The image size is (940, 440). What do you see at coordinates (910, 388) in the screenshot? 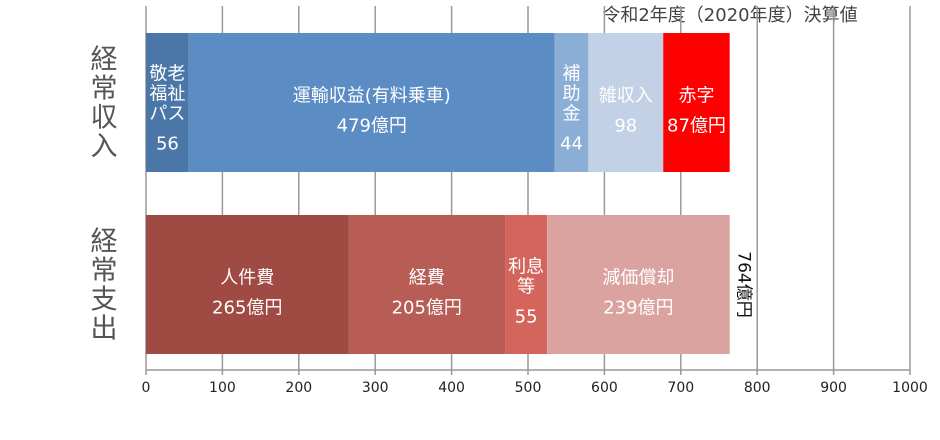
I see `x-tick-label: 1000` at bounding box center [910, 388].